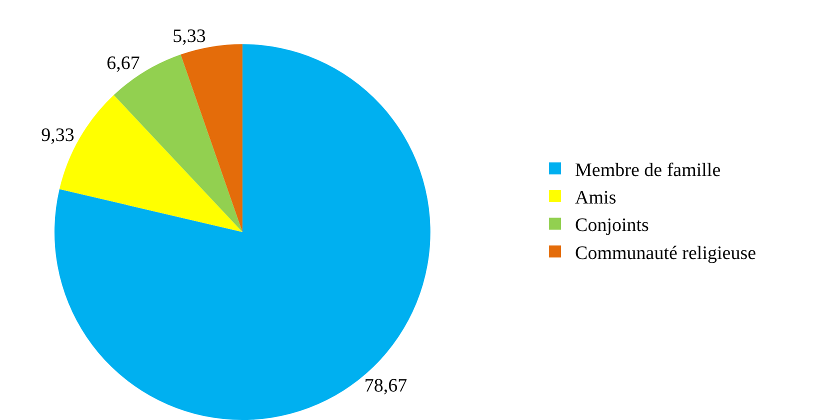 This screenshot has width=836, height=420. What do you see at coordinates (211, 138) in the screenshot?
I see `pie-slice` at bounding box center [211, 138].